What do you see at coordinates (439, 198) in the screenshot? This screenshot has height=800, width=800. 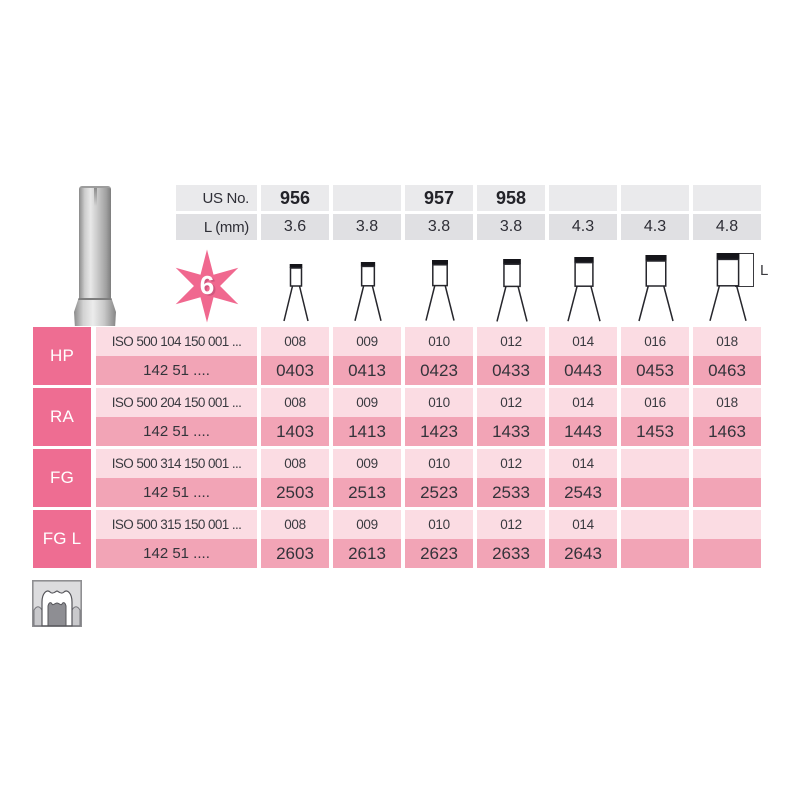 I see `us-no-cell: 957` at bounding box center [439, 198].